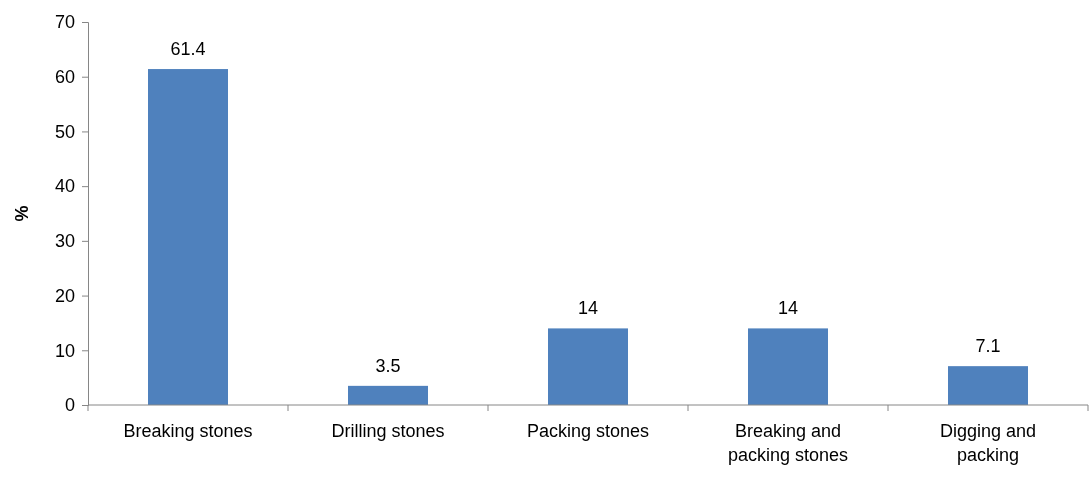 The width and height of the screenshot is (1091, 487). I want to click on x-tick-label: Digging and packing, so click(988, 443).